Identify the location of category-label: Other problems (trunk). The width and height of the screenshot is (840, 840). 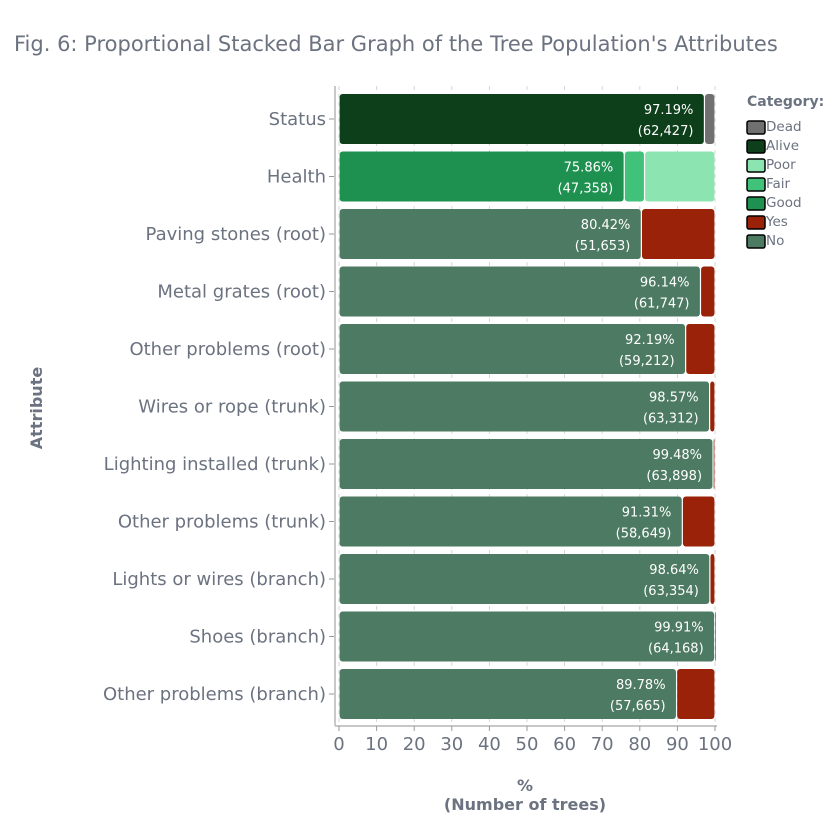
(222, 522).